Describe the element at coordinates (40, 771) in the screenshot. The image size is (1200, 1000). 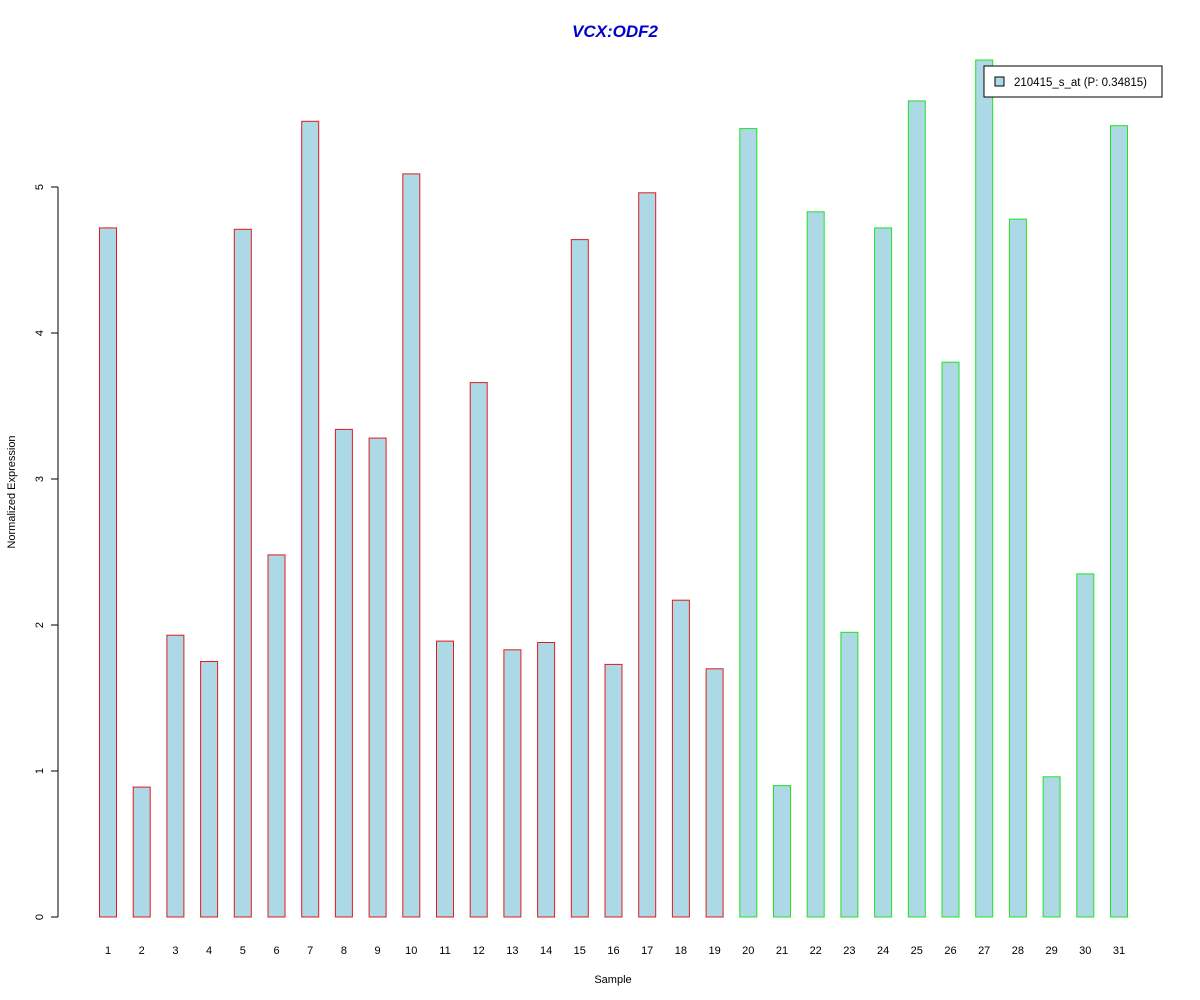
I see `y-tick-label: 1` at that location.